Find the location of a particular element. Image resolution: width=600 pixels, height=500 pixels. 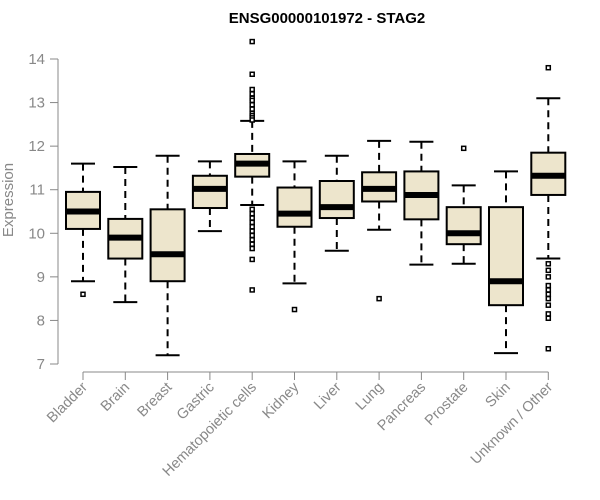

y-tick-label: 8 is located at coordinates (41, 320).